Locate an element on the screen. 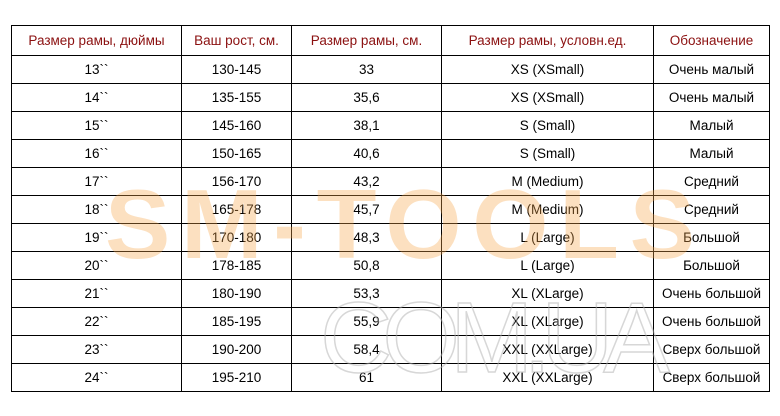  table-row: 18`` 165-178 45,7 M (Medium) Средний is located at coordinates (390, 209).